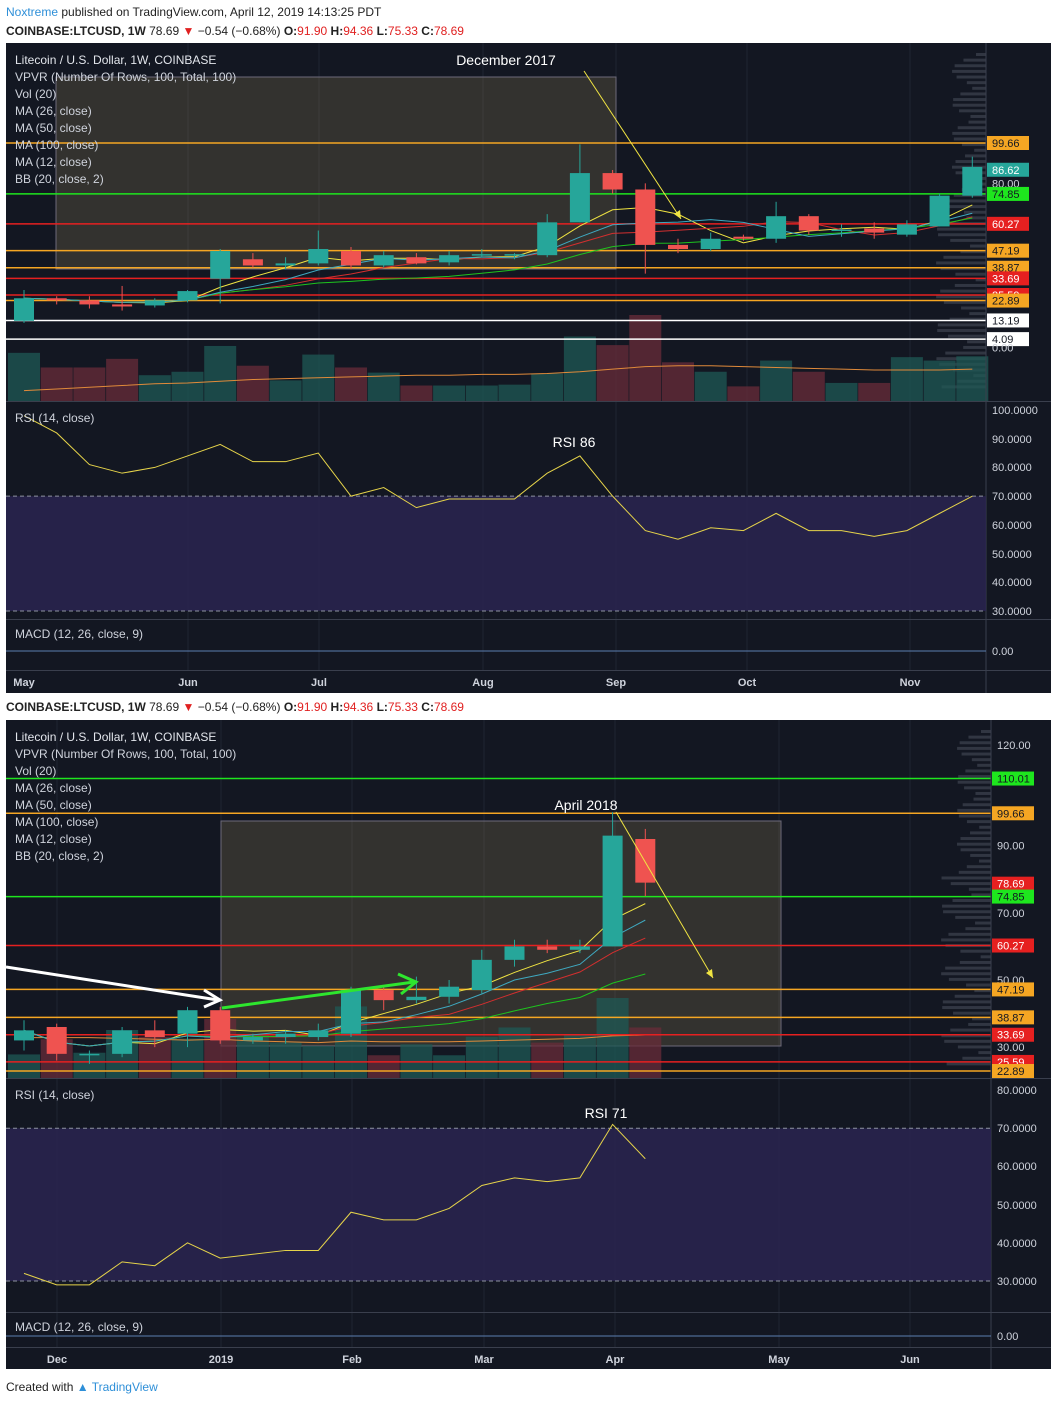 The image size is (1057, 1405). I want to click on symbol: COINBASE:LTCUSD, 1W, so click(76, 31).